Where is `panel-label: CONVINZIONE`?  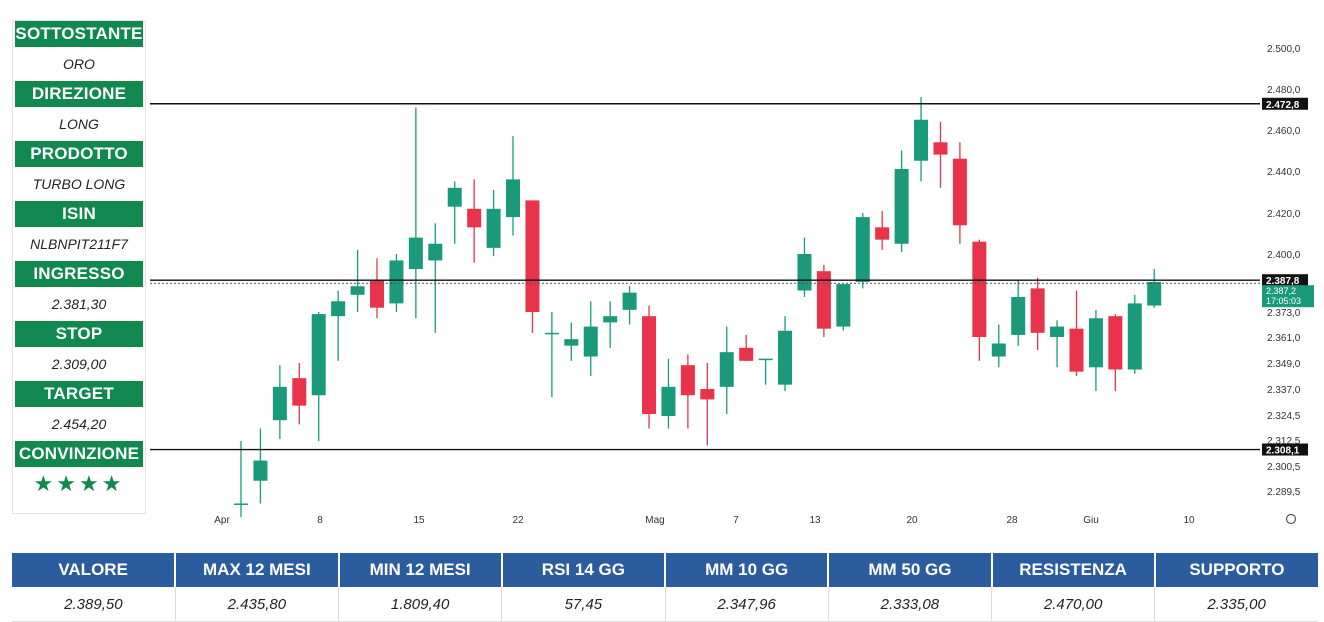
panel-label: CONVINZIONE is located at coordinates (79, 454).